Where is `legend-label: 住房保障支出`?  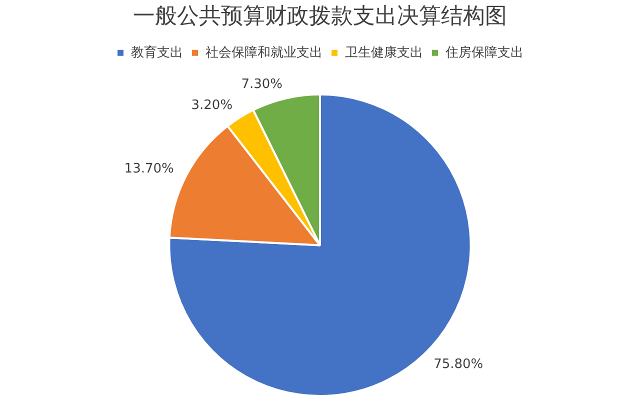 legend-label: 住房保障支出 is located at coordinates (484, 52).